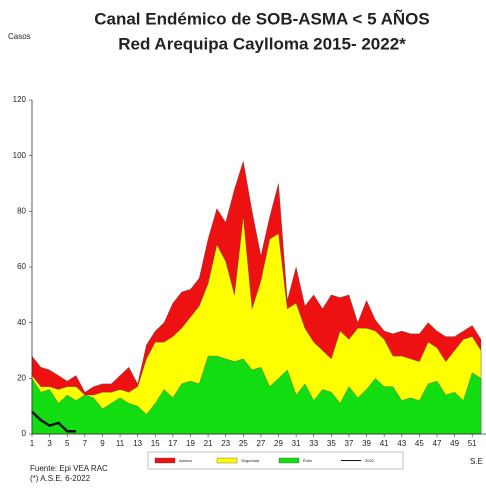 The width and height of the screenshot is (486, 492). What do you see at coordinates (137, 443) in the screenshot?
I see `x-tick-label: 13` at bounding box center [137, 443].